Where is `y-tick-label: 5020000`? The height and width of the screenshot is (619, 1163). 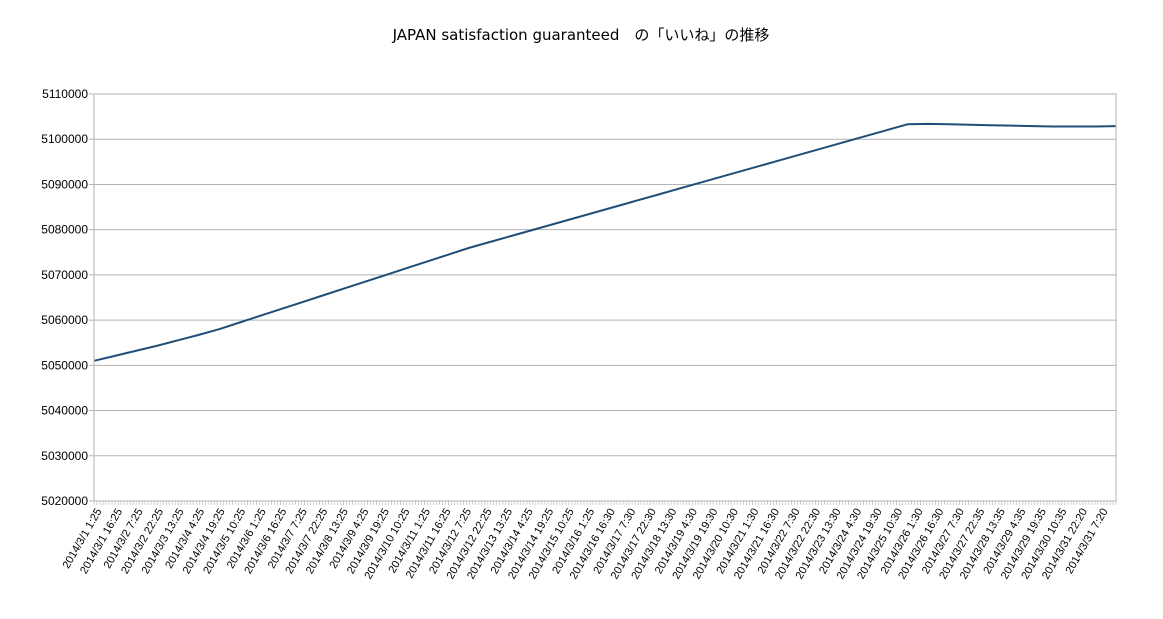 y-tick-label: 5020000 is located at coordinates (64, 501).